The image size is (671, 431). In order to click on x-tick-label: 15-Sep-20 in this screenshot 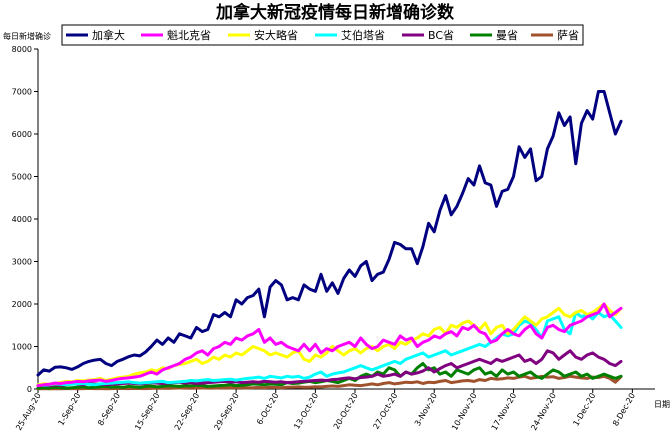, I will do `click(147, 411)`.